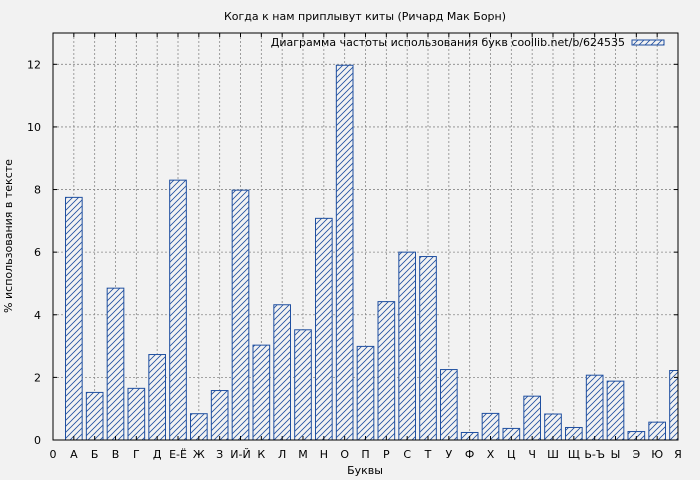 Image resolution: width=700 pixels, height=480 pixels. I want to click on y-axis-label: % использования в тексте, so click(8, 236).